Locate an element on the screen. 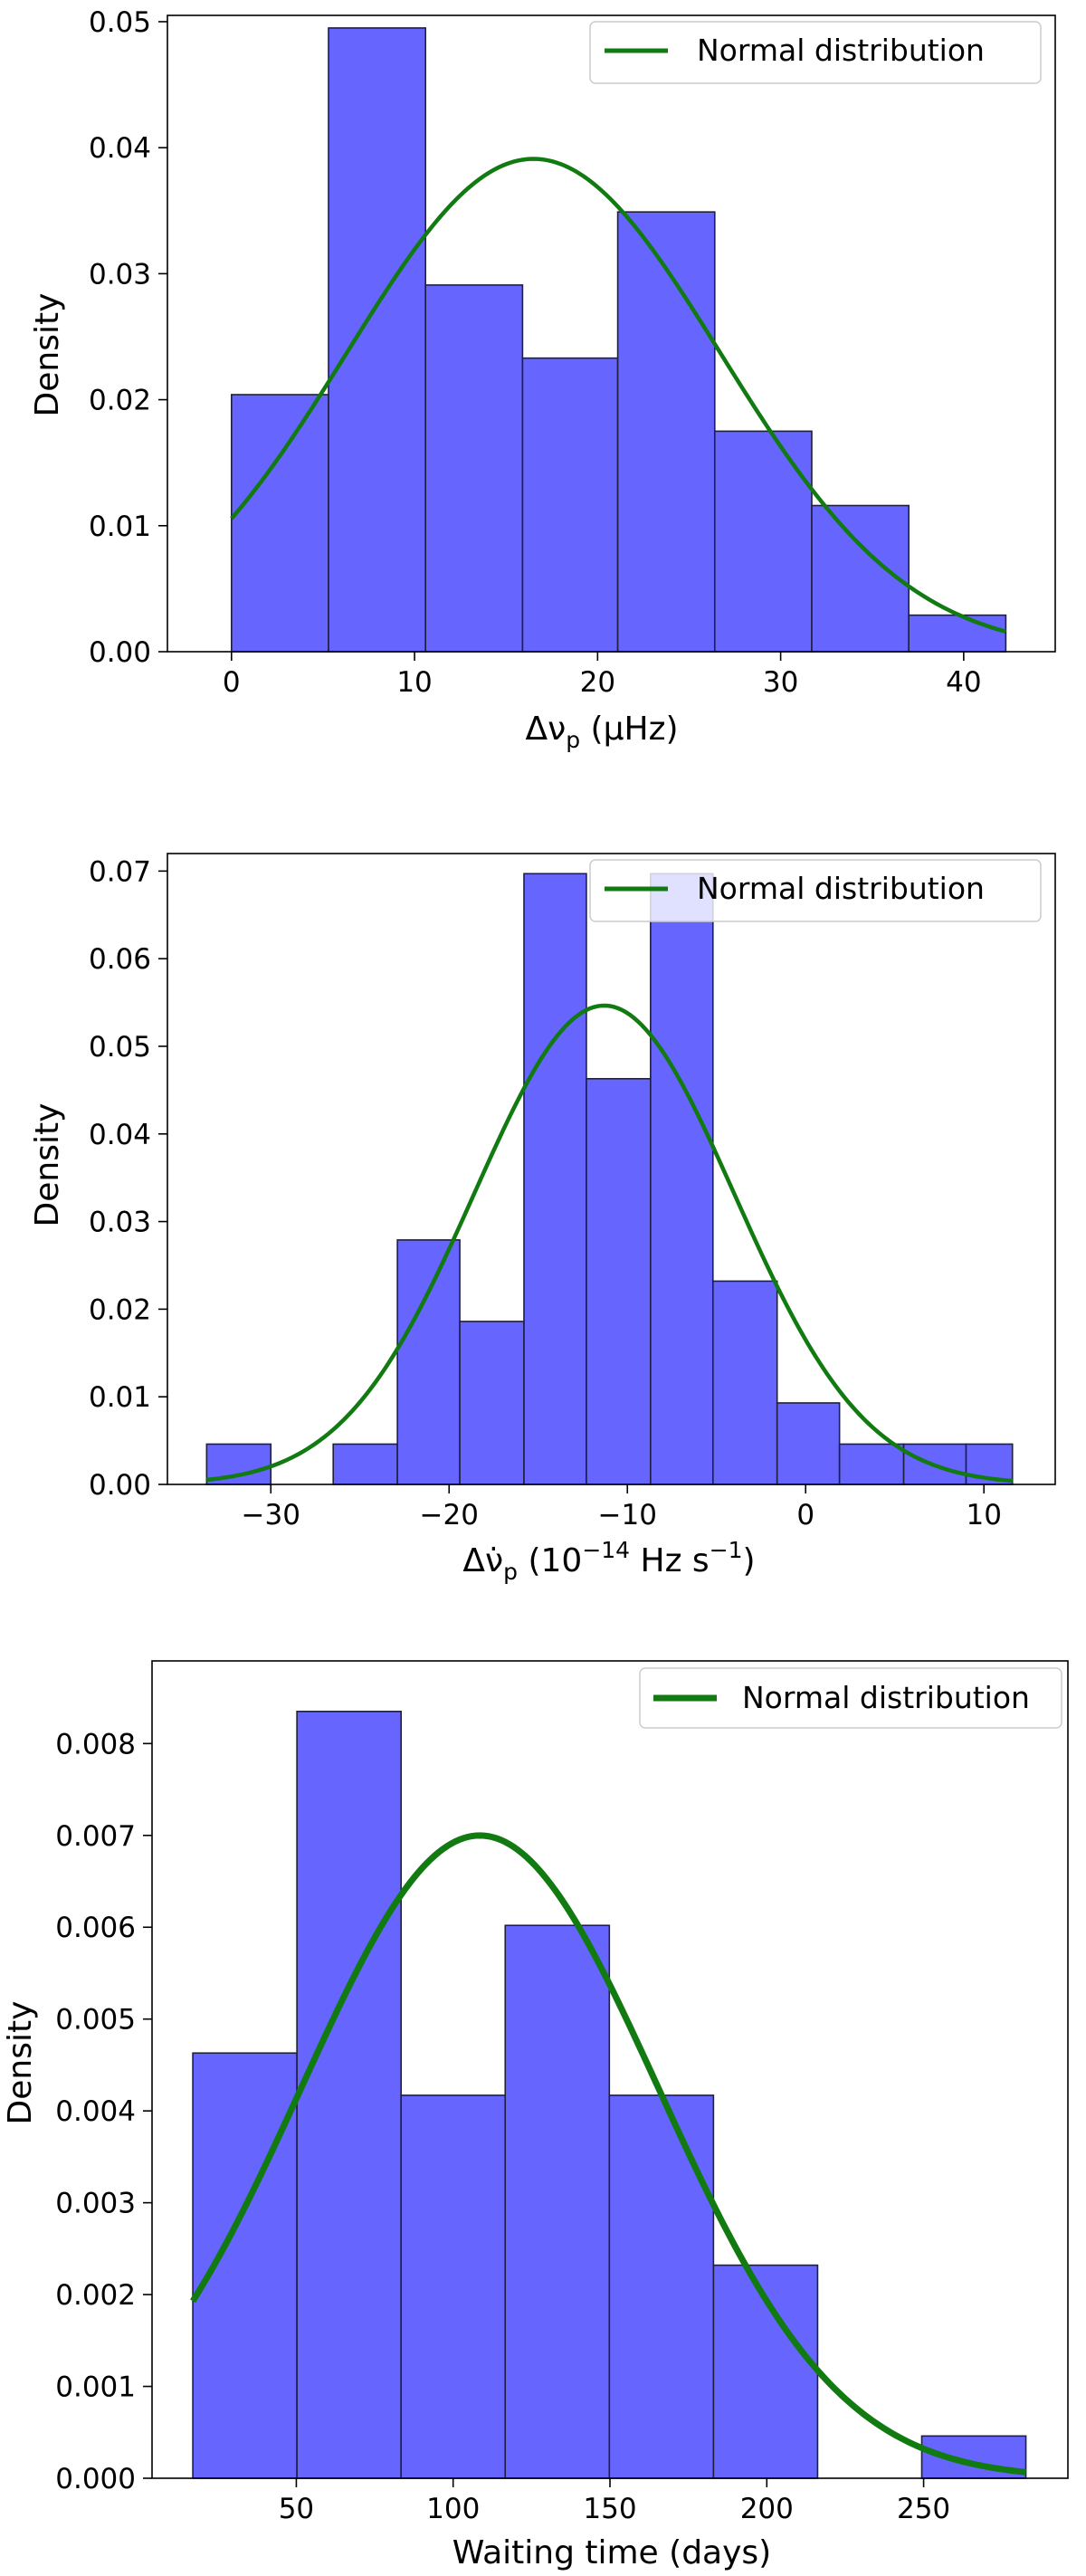 This screenshot has width=1086, height=2576. y-tick-label: 0.003 is located at coordinates (95, 2204).